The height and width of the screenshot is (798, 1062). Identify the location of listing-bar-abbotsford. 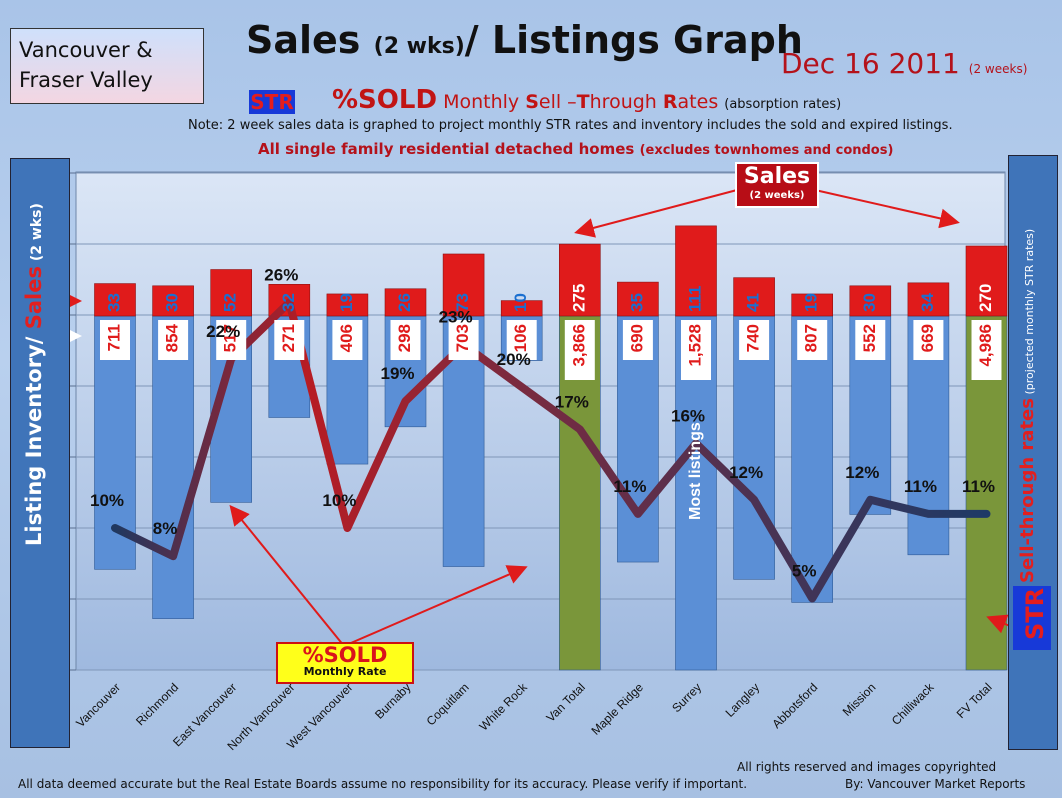
(812, 459).